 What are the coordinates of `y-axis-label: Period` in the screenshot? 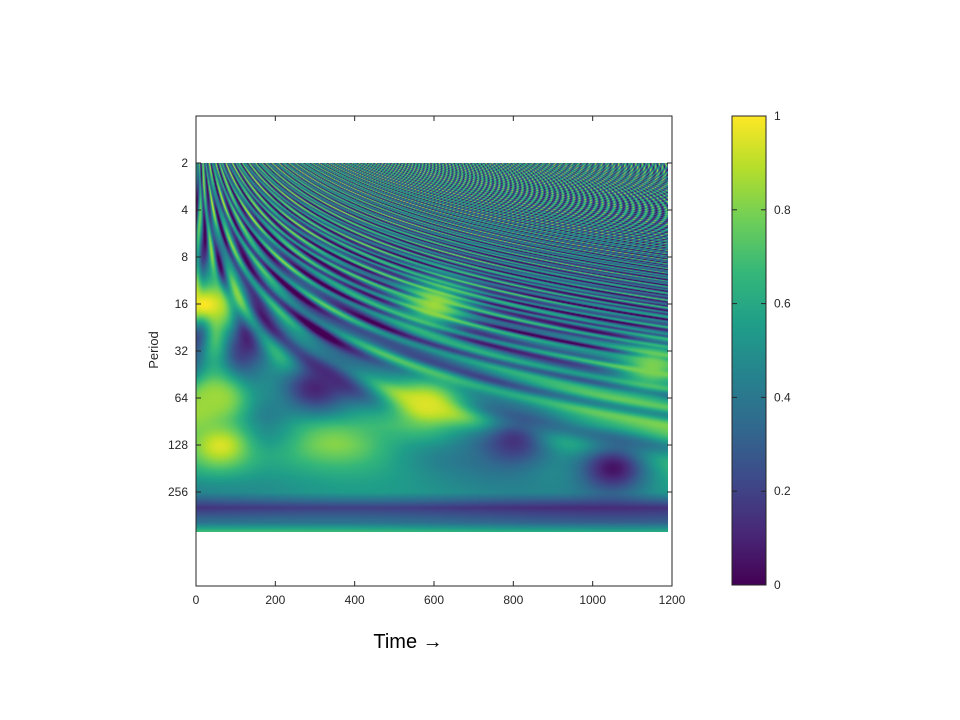 It's located at (153, 350).